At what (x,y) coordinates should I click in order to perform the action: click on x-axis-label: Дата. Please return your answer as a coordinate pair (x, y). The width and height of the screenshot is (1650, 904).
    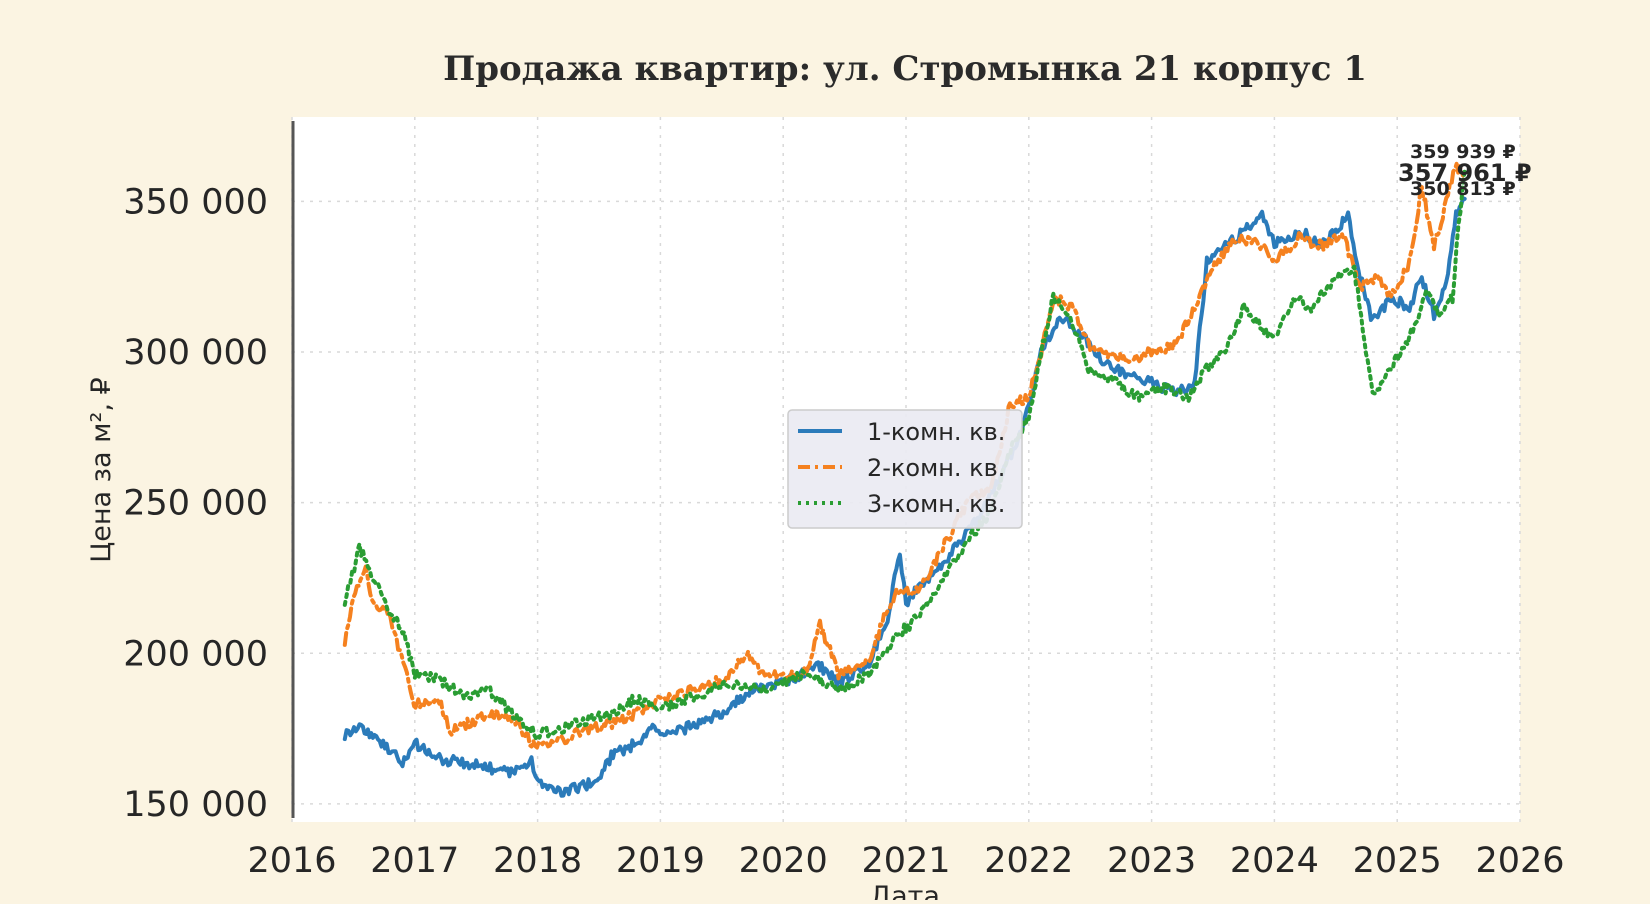
    Looking at the image, I should click on (905, 890).